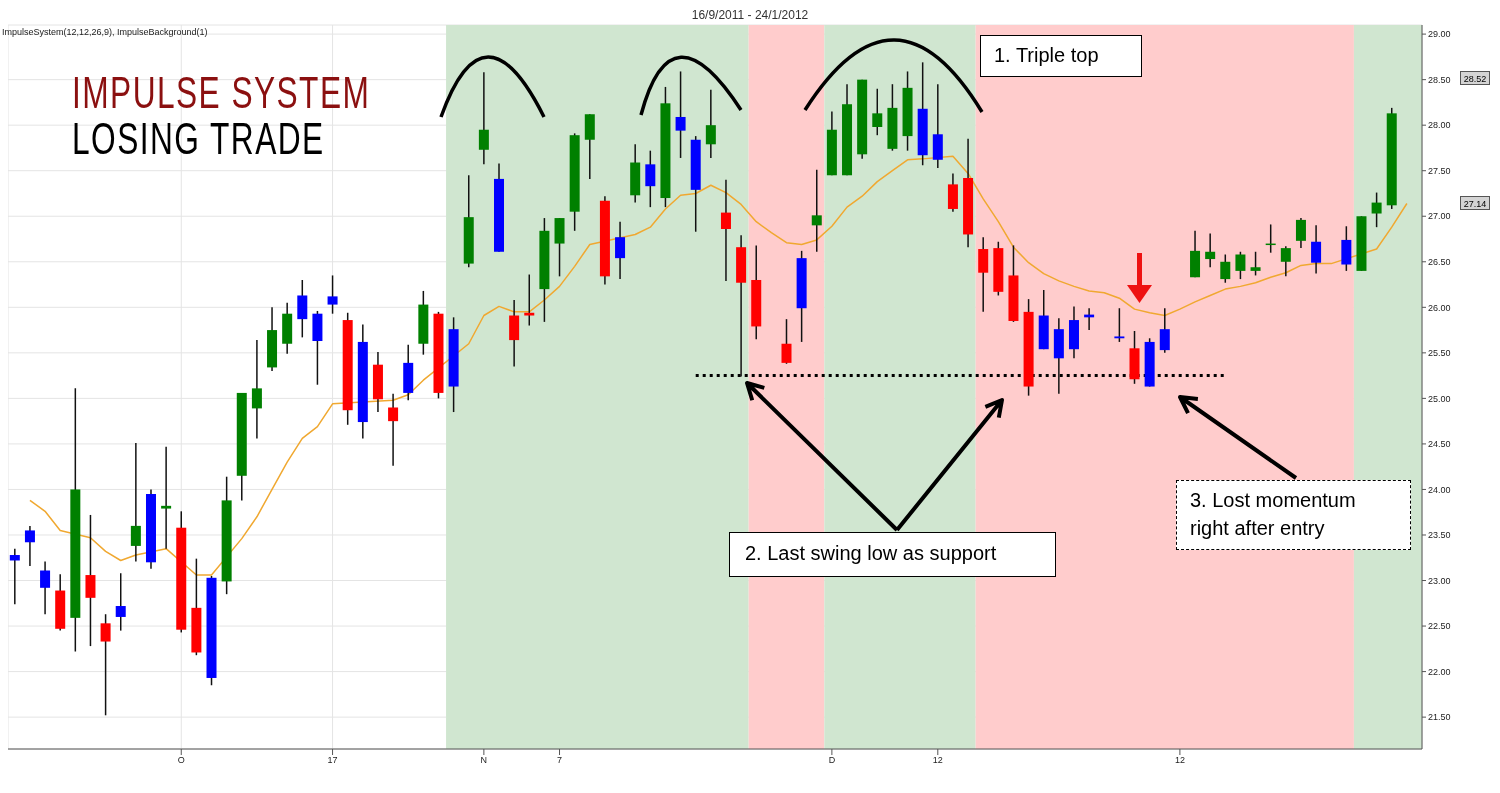 The height and width of the screenshot is (793, 1500). I want to click on text: 16/9/2011 - 24/1/2012, so click(750, 15).